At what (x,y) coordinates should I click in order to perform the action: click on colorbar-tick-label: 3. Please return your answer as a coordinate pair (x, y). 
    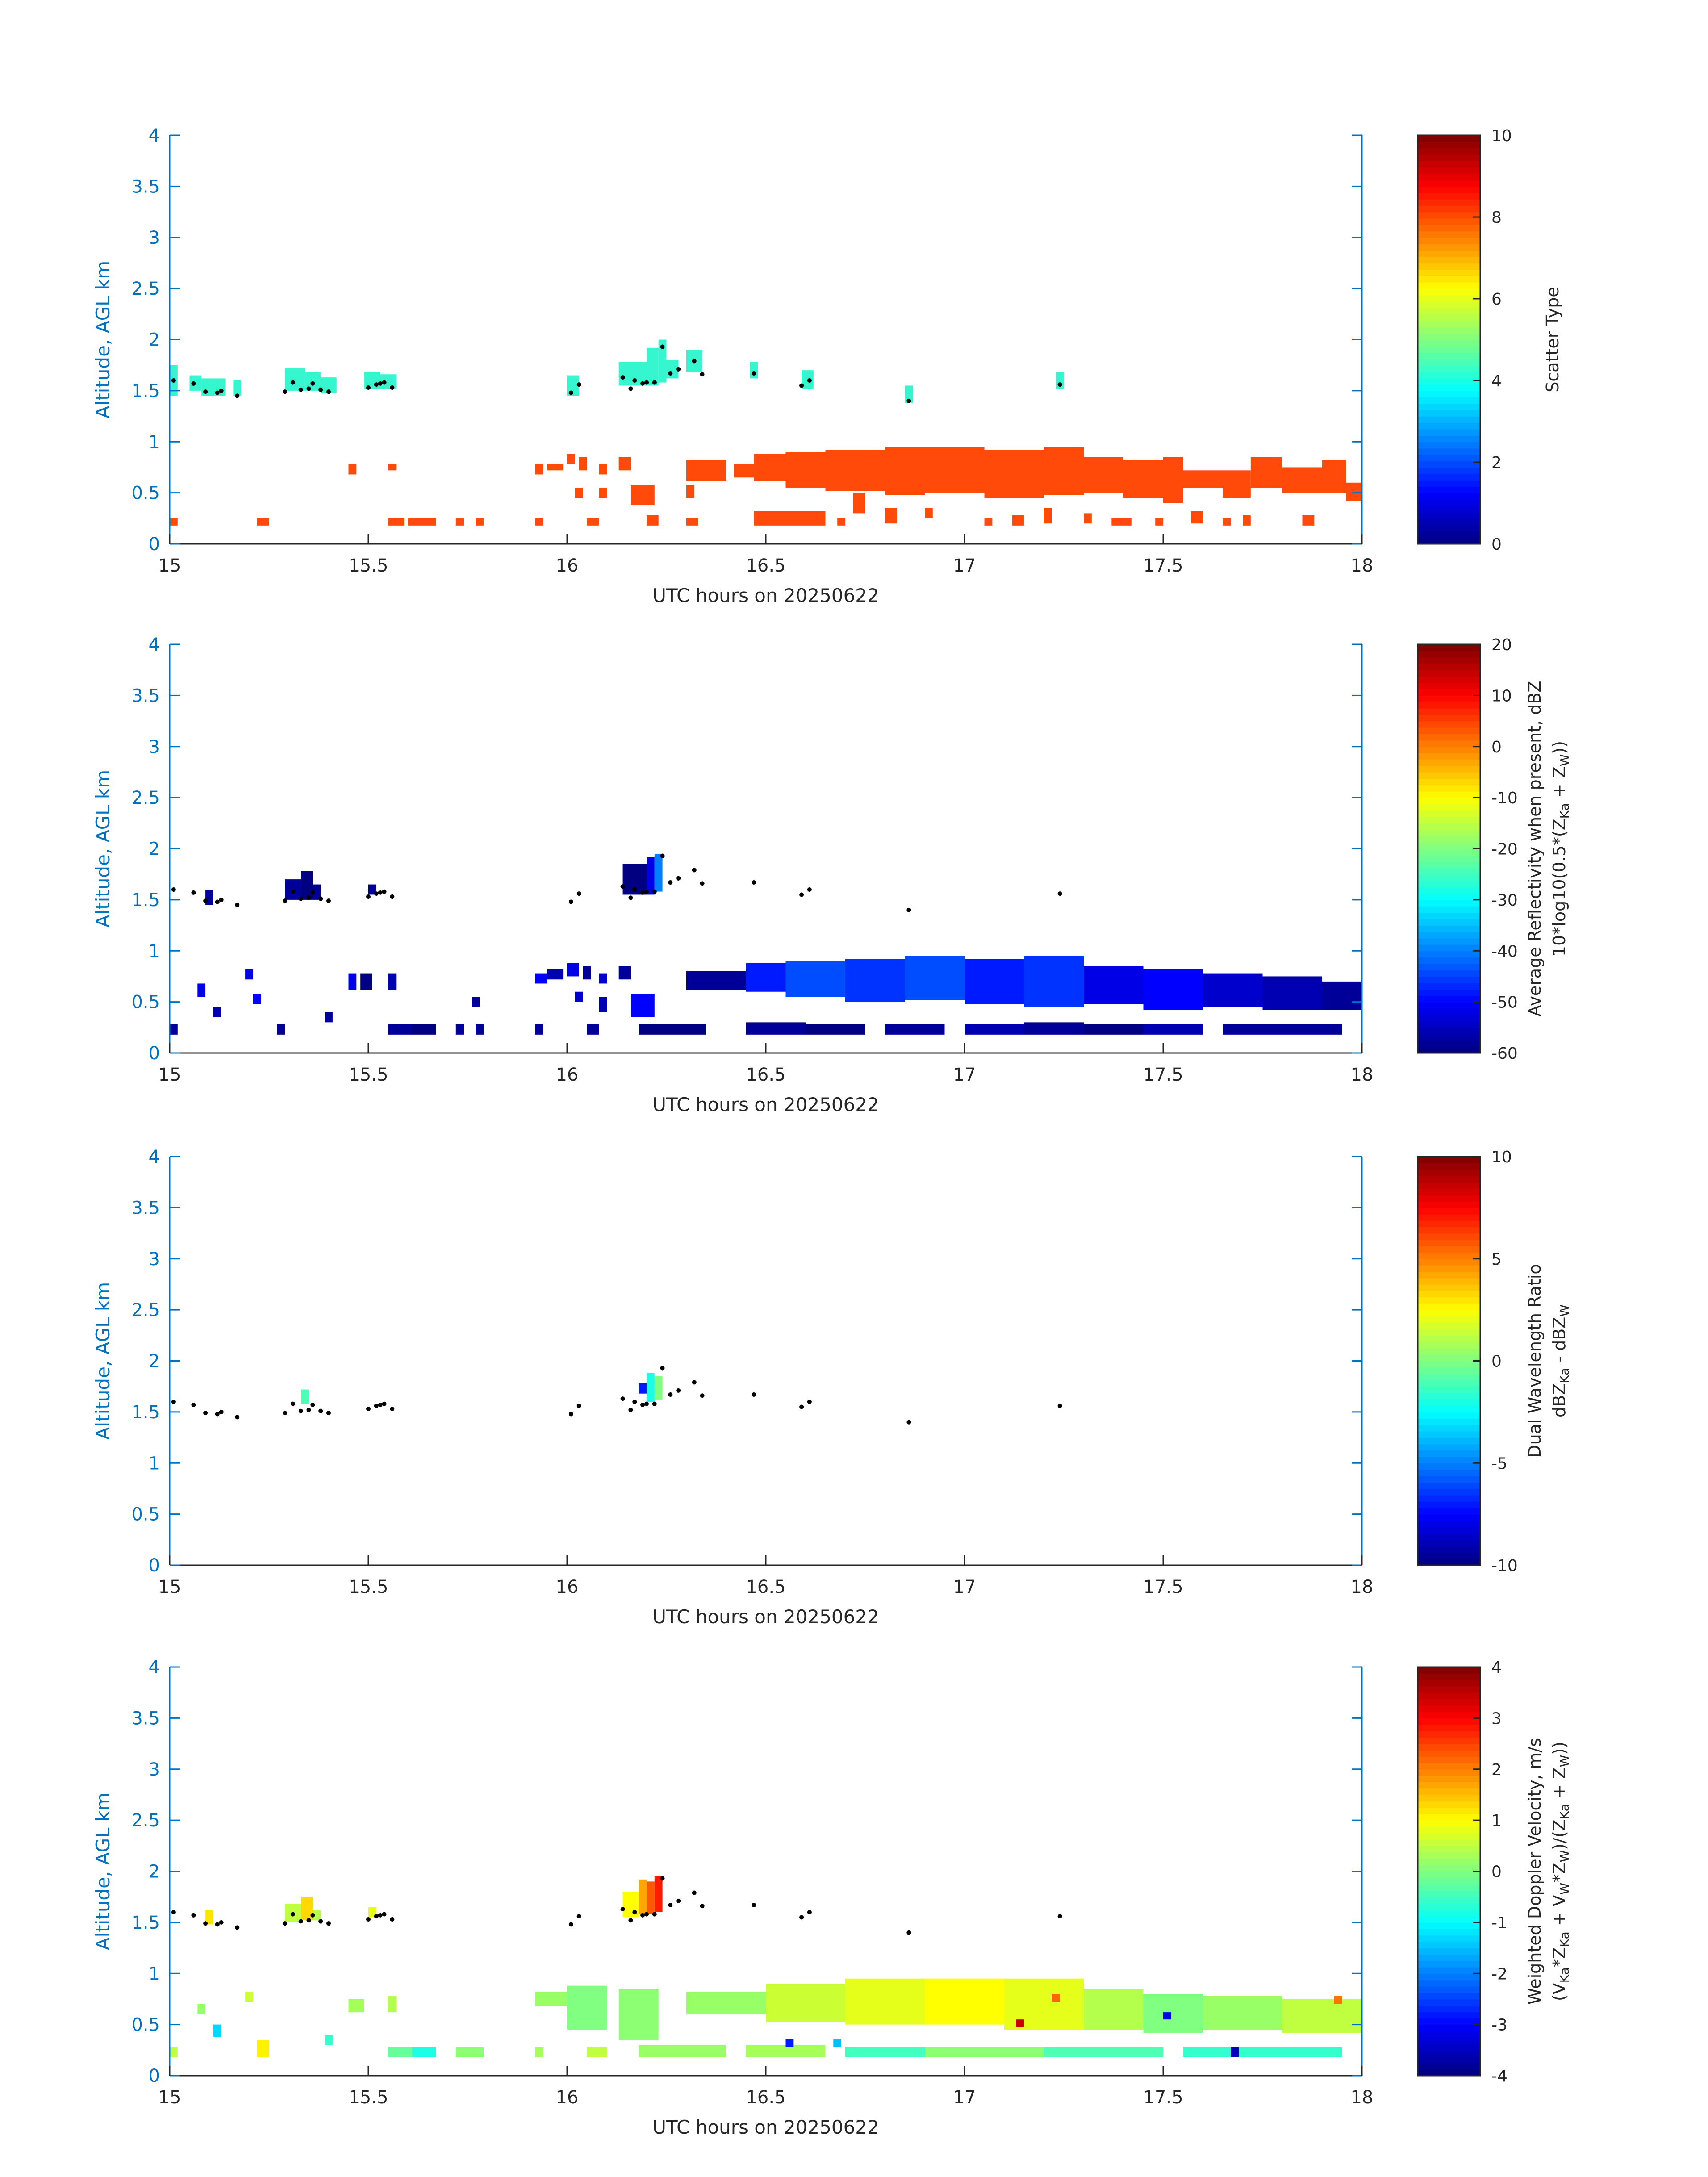
    Looking at the image, I should click on (1496, 1718).